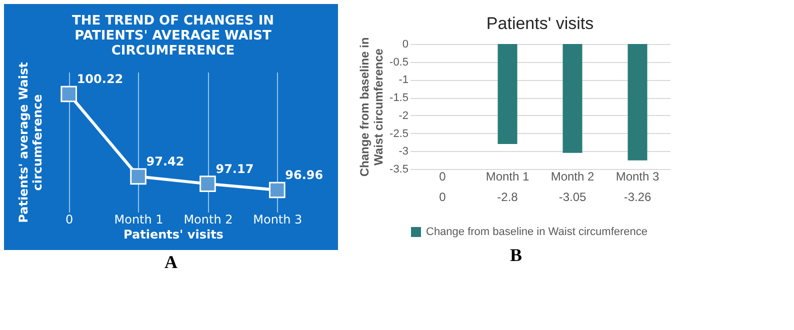 The image size is (794, 330). Describe the element at coordinates (235, 169) in the screenshot. I see `data-label: 97.17` at that location.